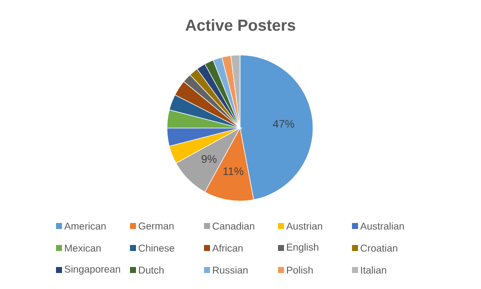  Describe the element at coordinates (151, 270) in the screenshot. I see `legend-label: Dutch` at that location.